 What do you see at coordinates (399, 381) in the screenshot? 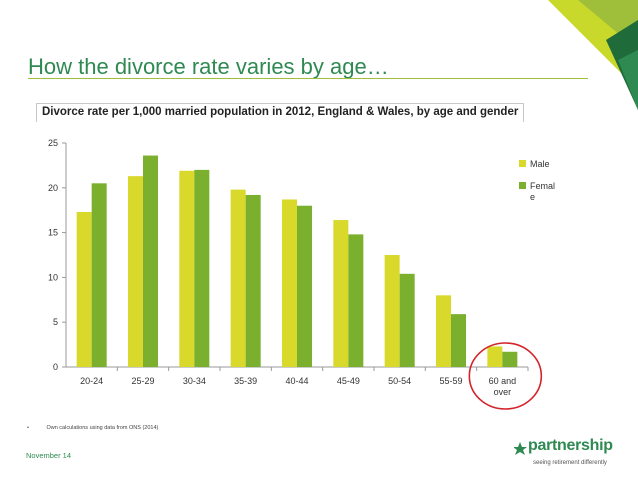
I see `x-tick-label: 50-54` at bounding box center [399, 381].